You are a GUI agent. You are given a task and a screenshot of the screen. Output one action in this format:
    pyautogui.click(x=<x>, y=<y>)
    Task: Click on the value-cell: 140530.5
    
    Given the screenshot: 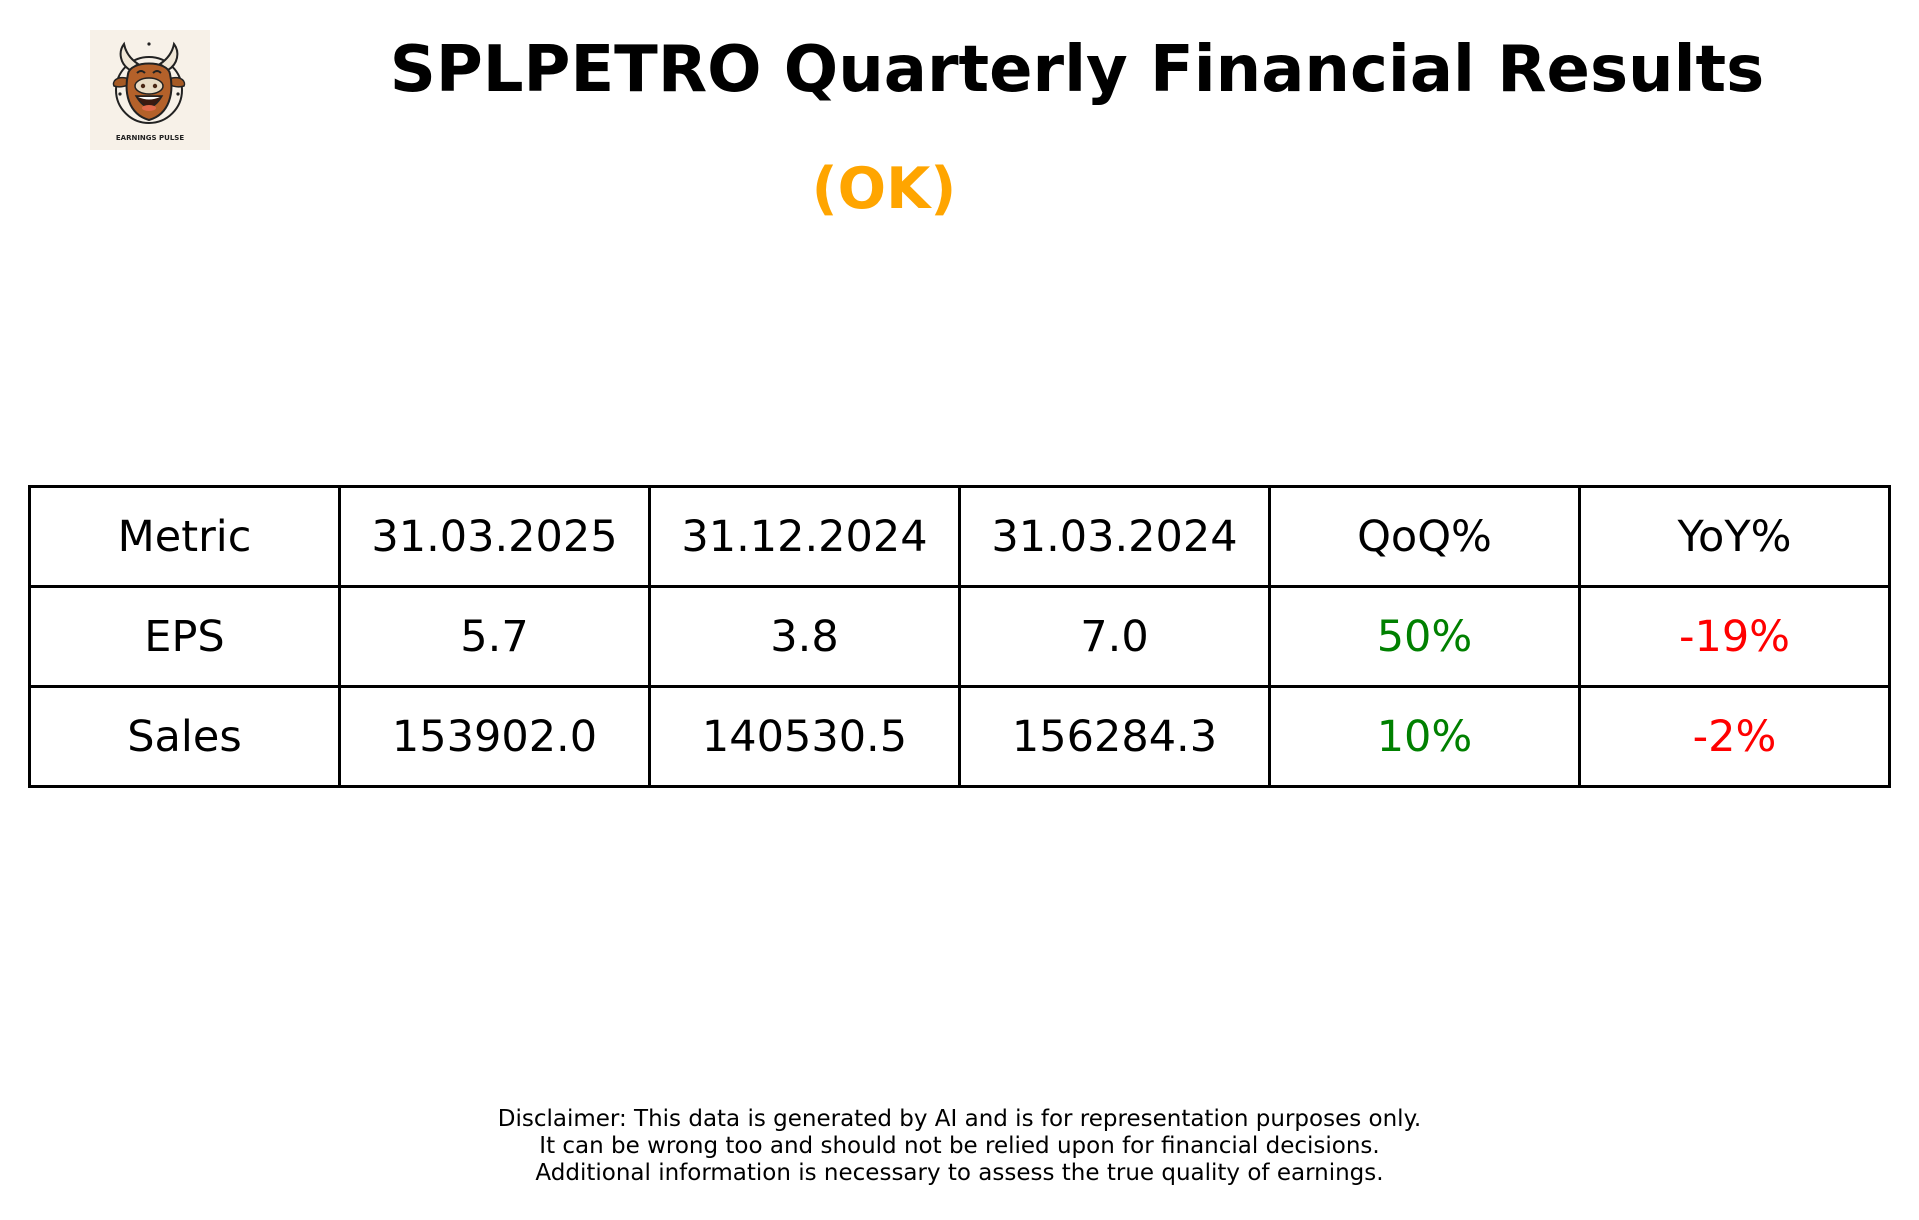 What is the action you would take?
    pyautogui.click(x=804, y=736)
    